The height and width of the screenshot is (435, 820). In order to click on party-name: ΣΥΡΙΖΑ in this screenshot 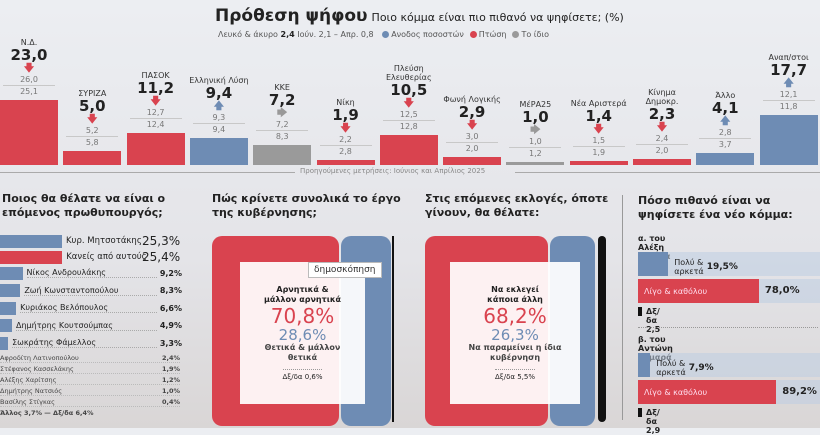, I will do `click(92, 93)`.